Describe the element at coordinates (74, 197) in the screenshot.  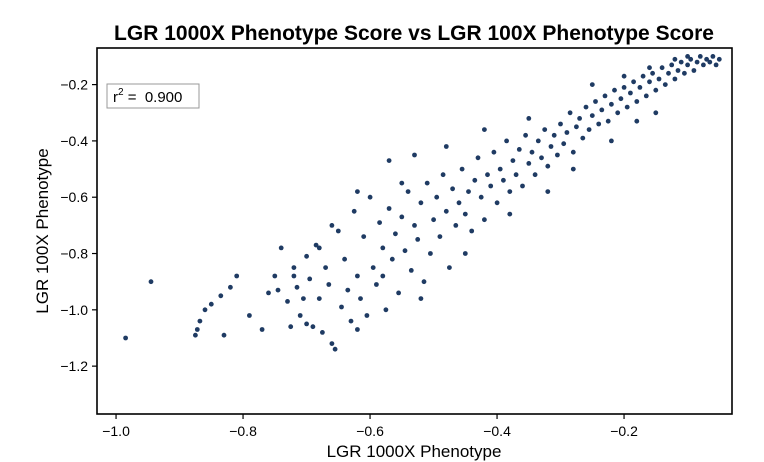
I see `y-tick-label: −0.6` at that location.